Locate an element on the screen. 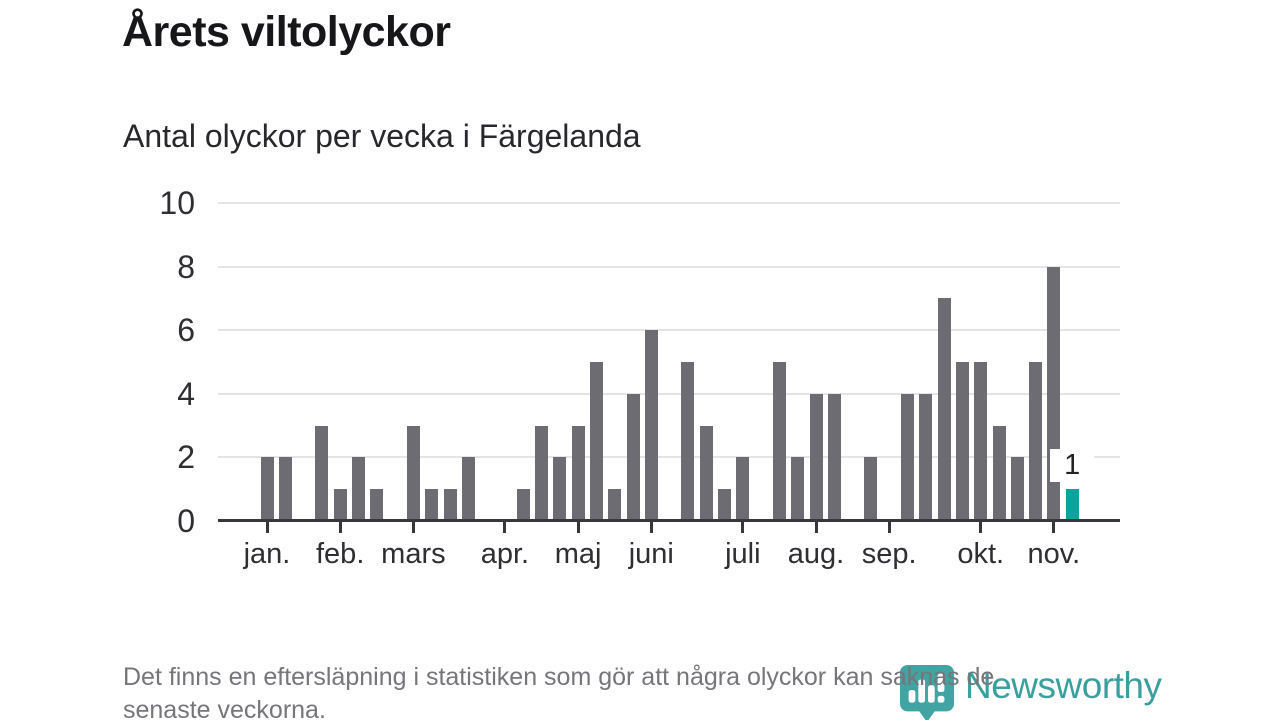  y-tick-label: 8 is located at coordinates (186, 266).